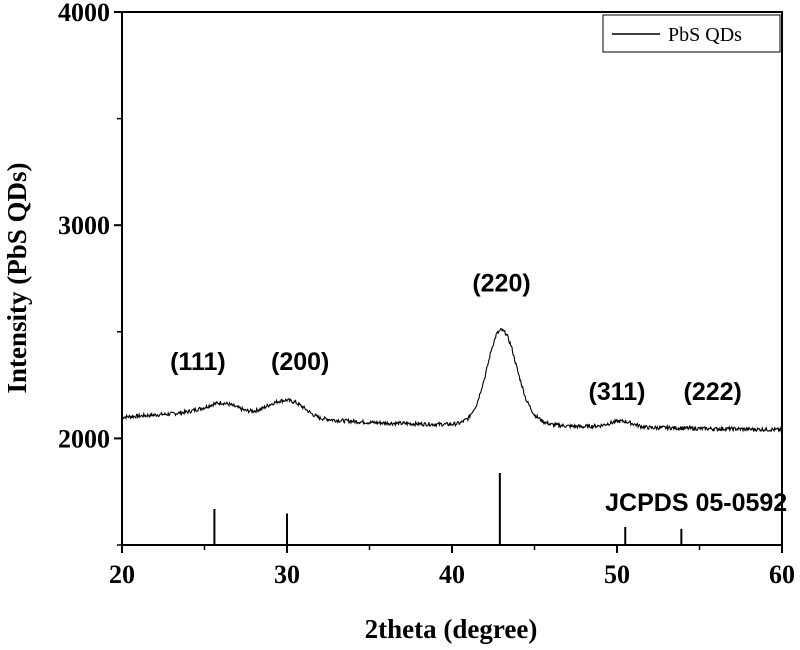  Describe the element at coordinates (198, 362) in the screenshot. I see `annotation-label: (111)` at that location.